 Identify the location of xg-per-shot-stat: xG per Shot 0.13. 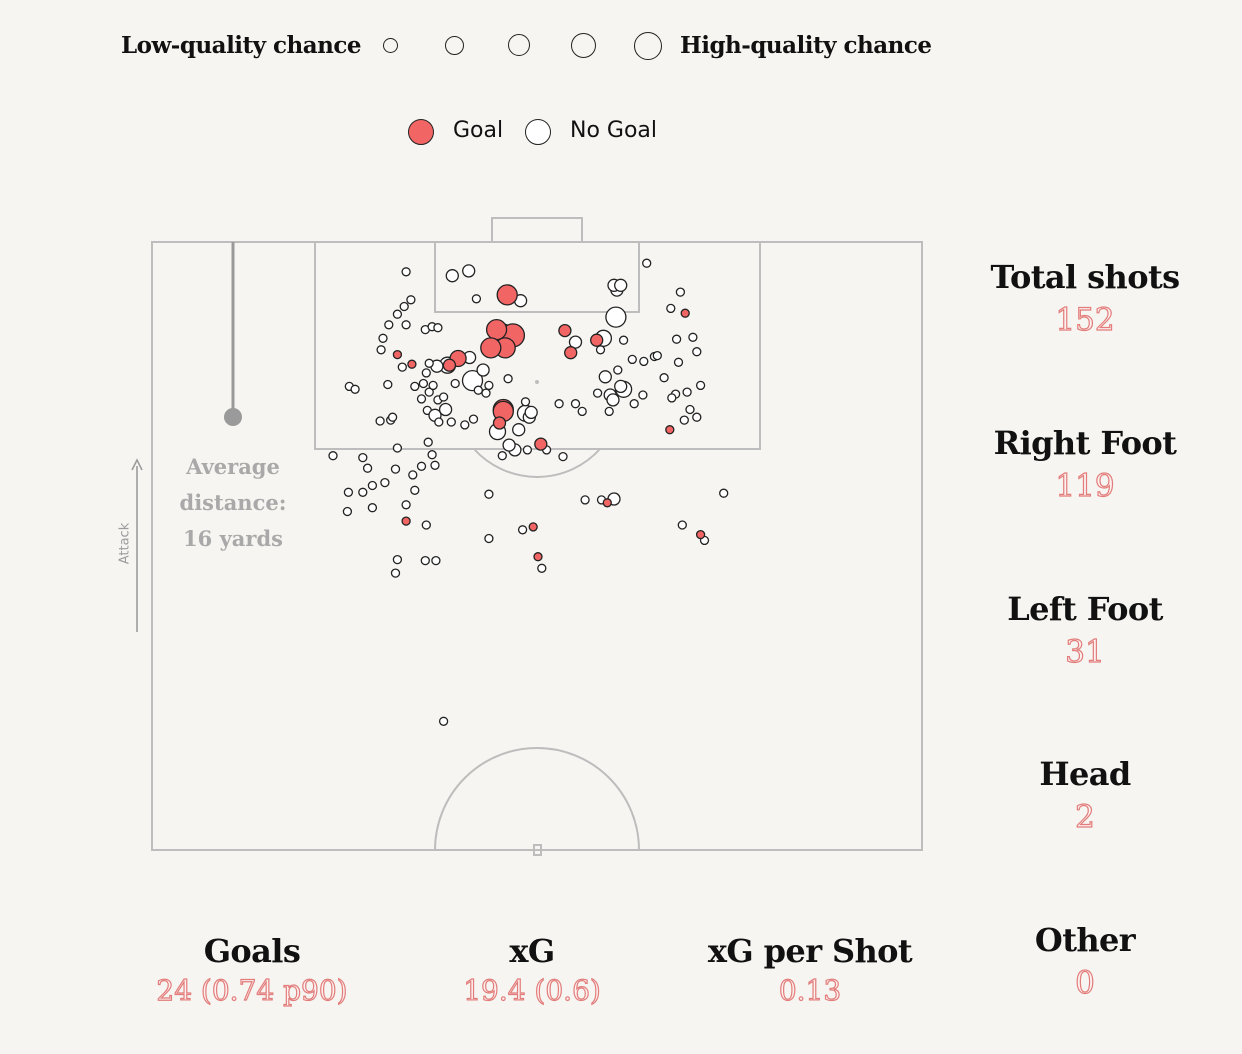
(810, 970).